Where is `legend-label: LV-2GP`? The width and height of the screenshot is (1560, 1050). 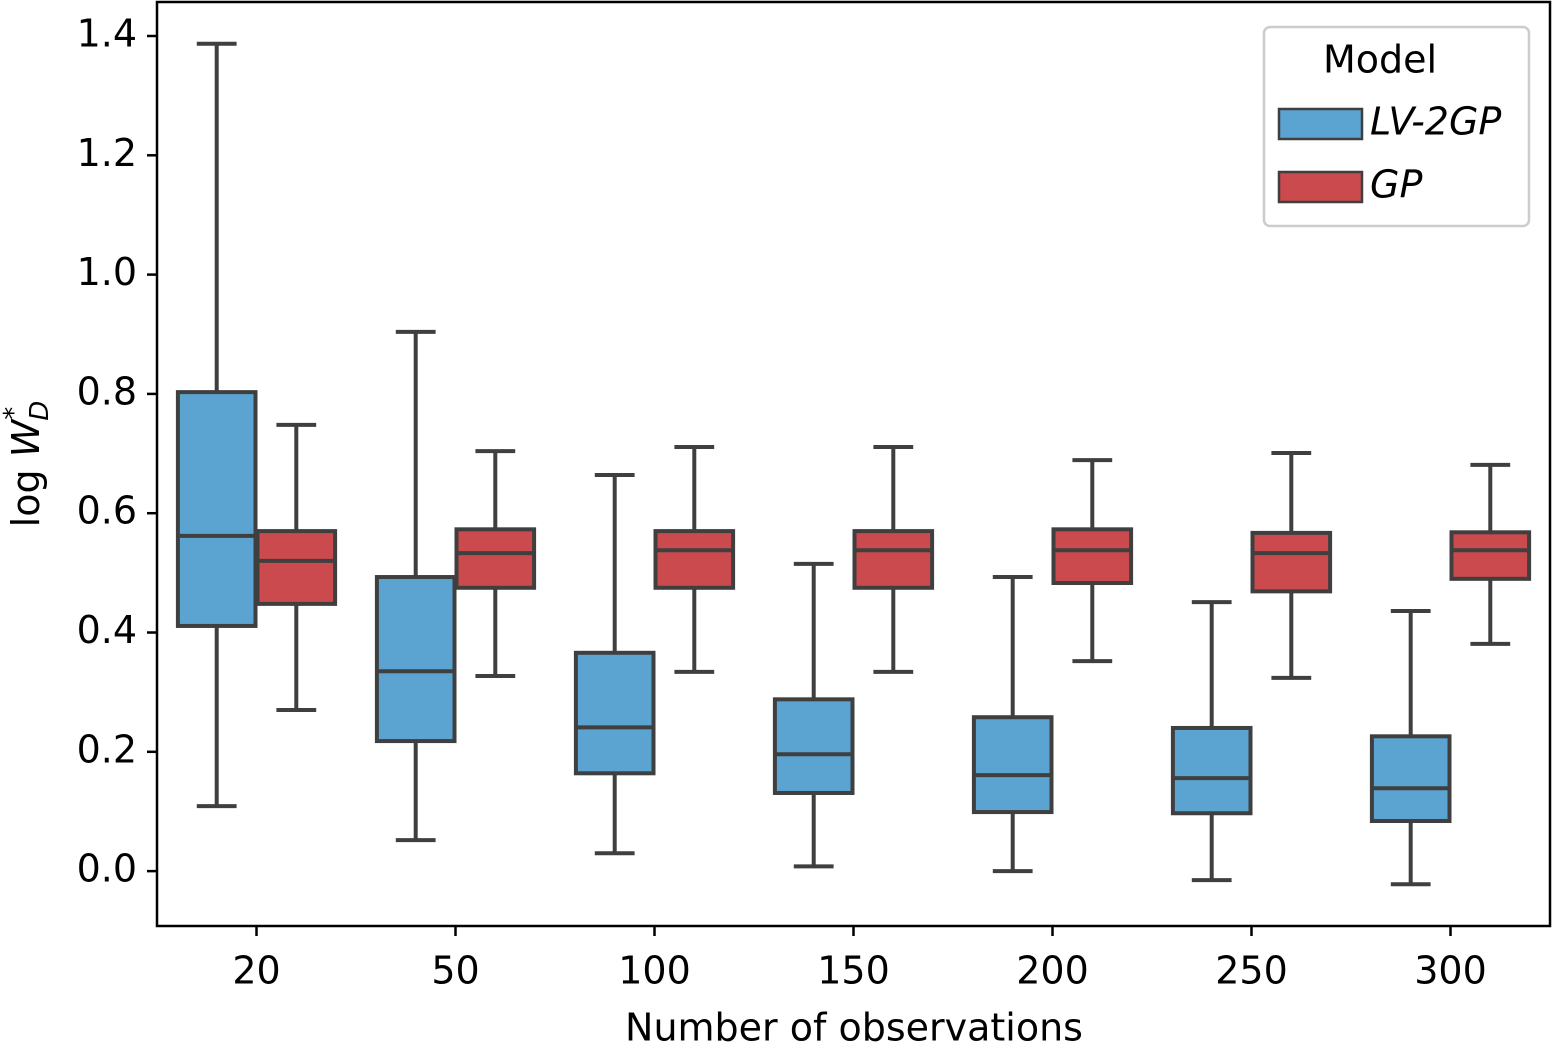
legend-label: LV-2GP is located at coordinates (1435, 122).